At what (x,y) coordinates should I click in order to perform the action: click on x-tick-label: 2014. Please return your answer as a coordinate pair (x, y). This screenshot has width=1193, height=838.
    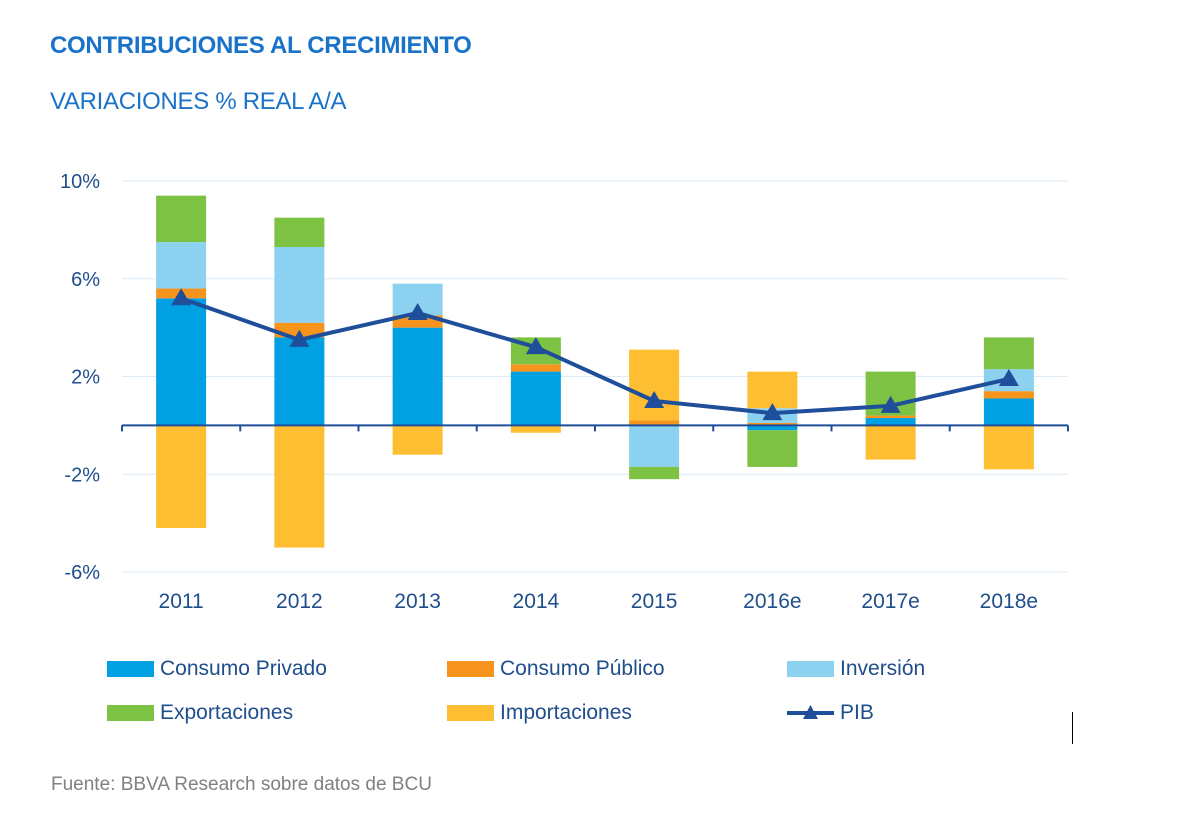
    Looking at the image, I should click on (536, 601).